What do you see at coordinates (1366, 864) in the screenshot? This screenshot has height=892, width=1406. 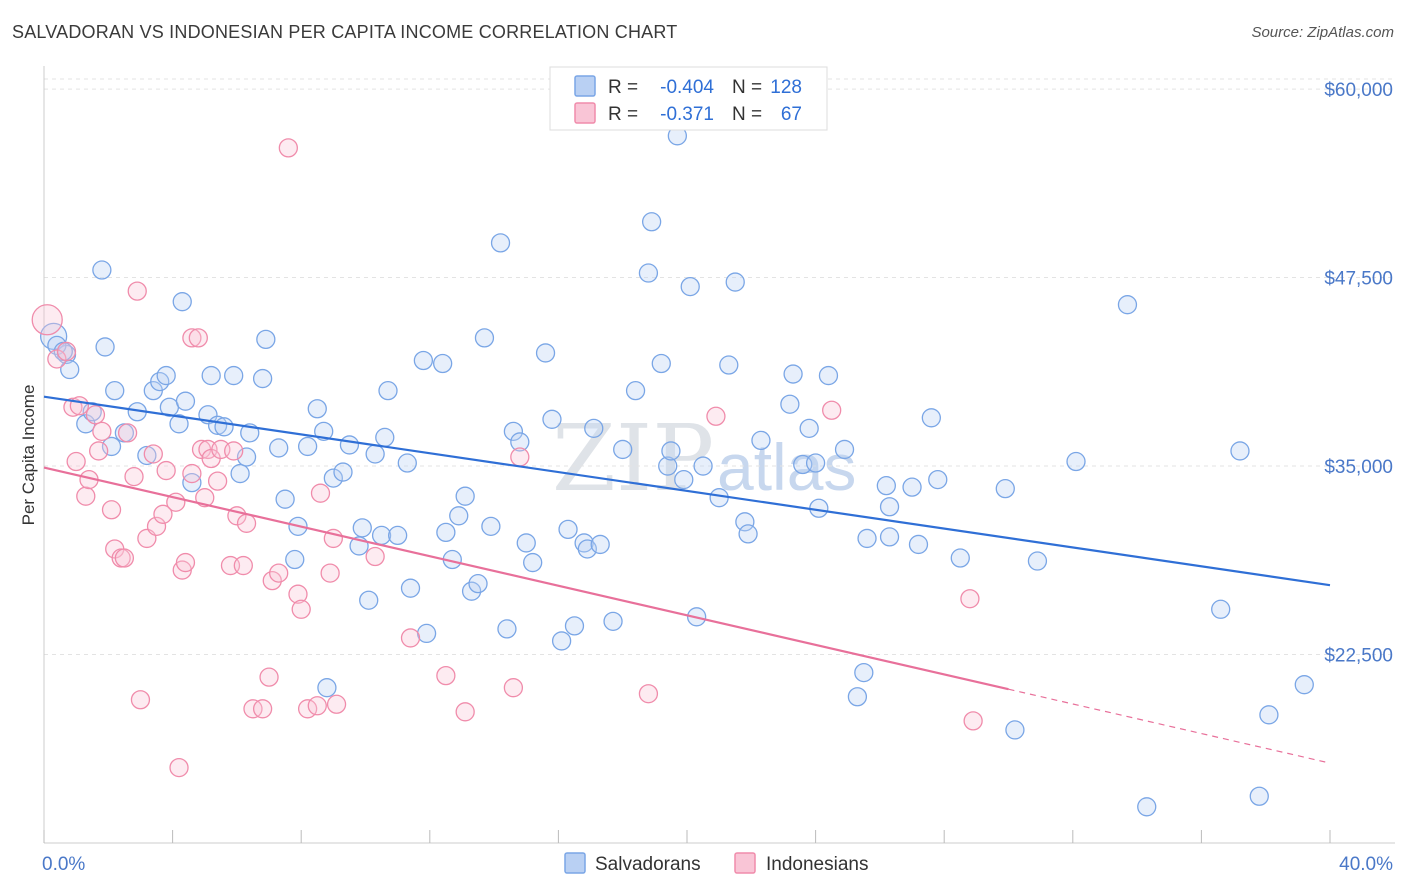 I see `x-tick-label-max: 40.0%` at bounding box center [1366, 864].